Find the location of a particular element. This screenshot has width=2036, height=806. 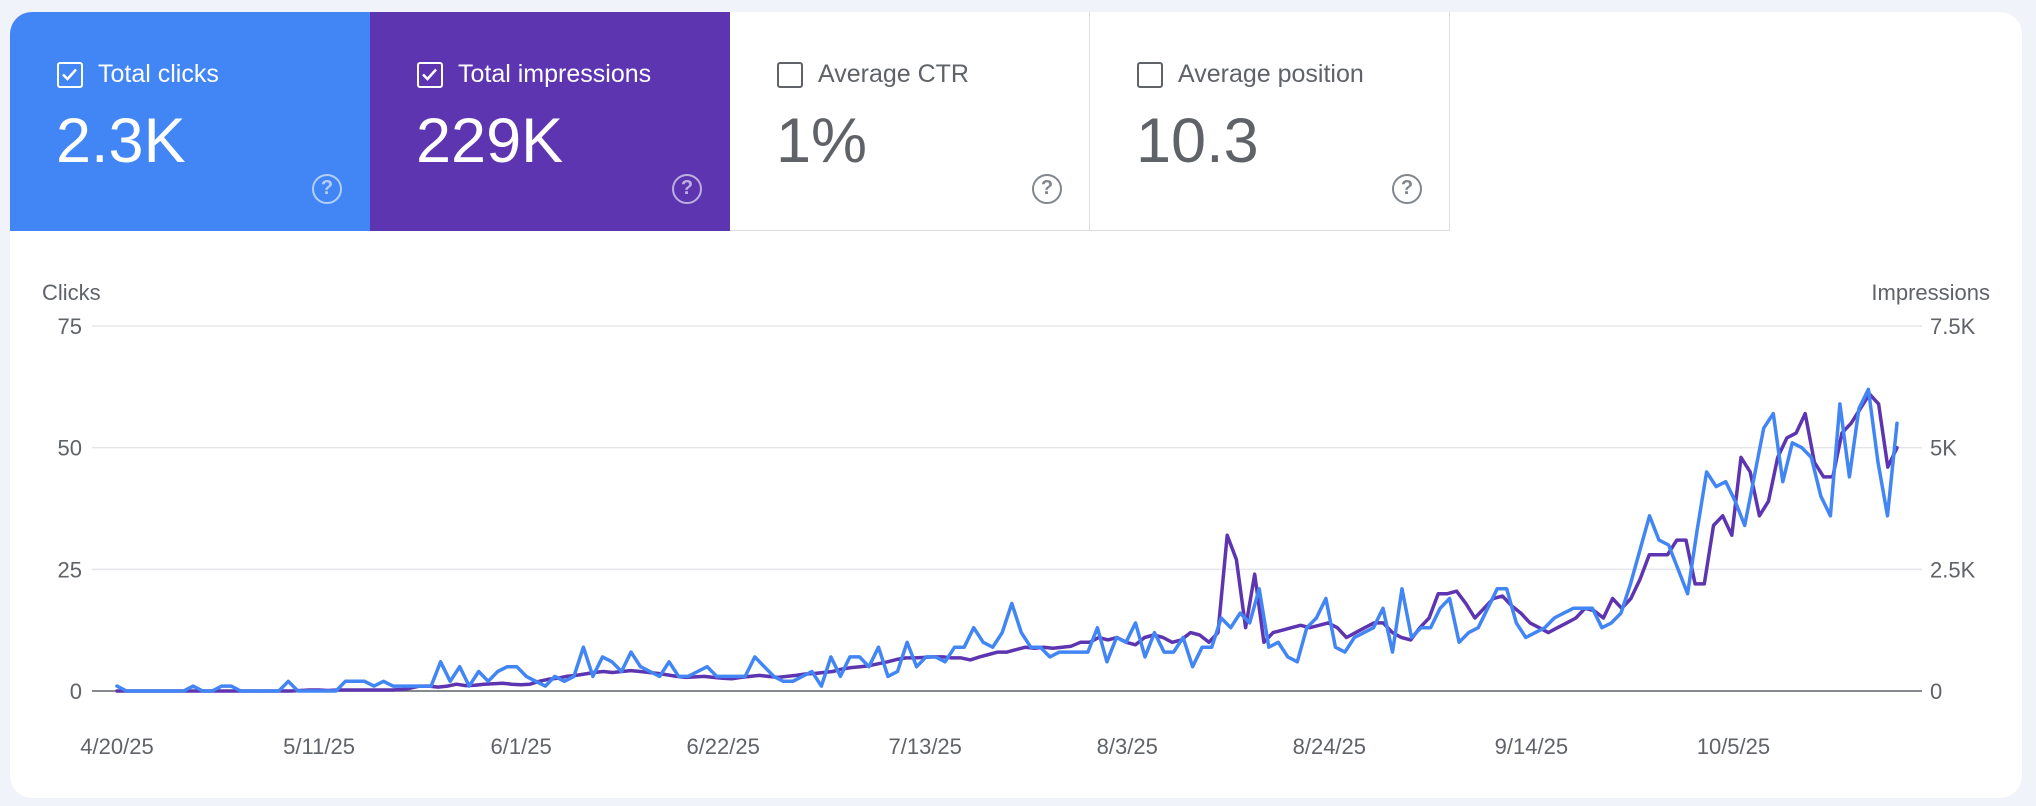

x-tick-label: 7/13/25 is located at coordinates (925, 746).